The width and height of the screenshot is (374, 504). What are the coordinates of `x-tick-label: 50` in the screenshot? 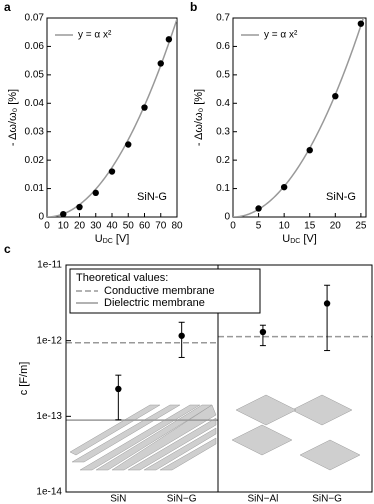 It's located at (129, 226).